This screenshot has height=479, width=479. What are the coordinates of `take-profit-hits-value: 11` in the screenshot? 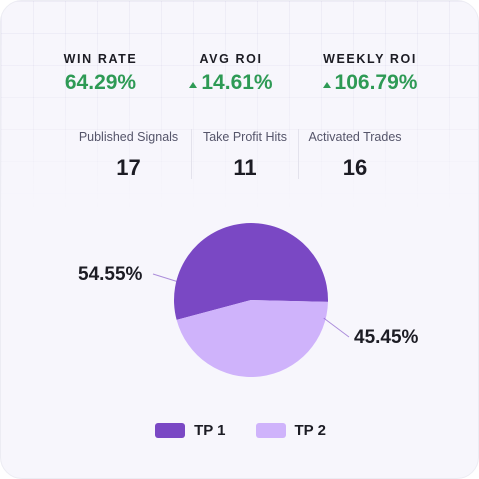 It's located at (245, 167).